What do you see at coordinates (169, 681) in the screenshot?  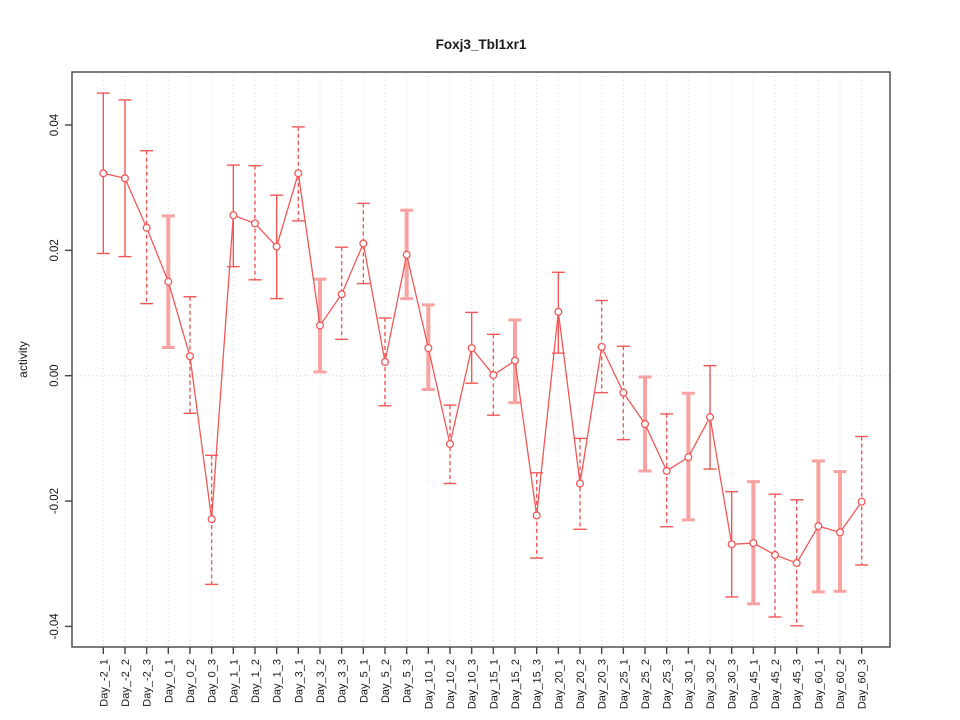 I see `x-tick-label: Day_0_1` at bounding box center [169, 681].